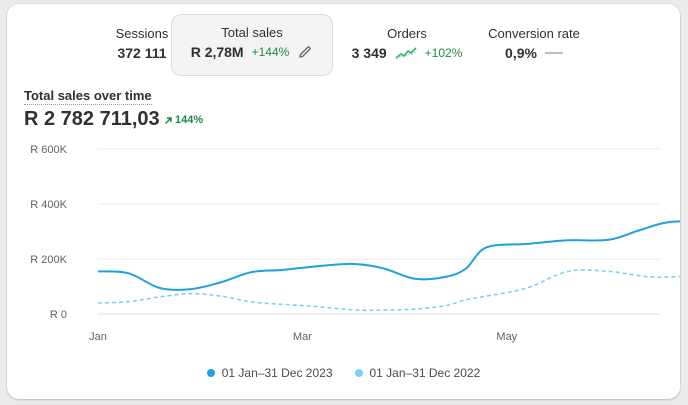 Image resolution: width=688 pixels, height=405 pixels. What do you see at coordinates (388, 290) in the screenshot?
I see `series-line-2022` at bounding box center [388, 290].